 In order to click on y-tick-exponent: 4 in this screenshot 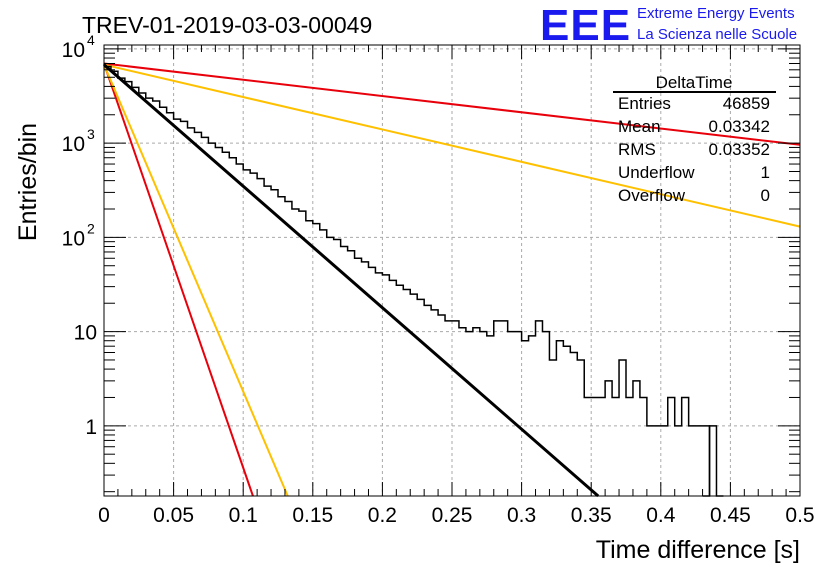, I will do `click(91, 40)`.